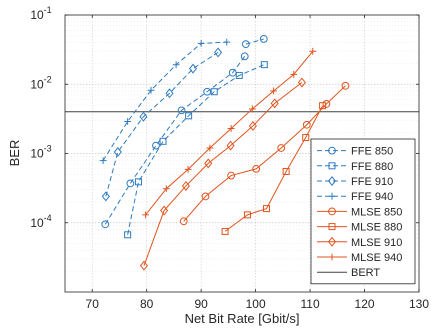 This screenshot has width=431, height=331. Describe the element at coordinates (372, 152) in the screenshot. I see `legend-label: FFE 850` at that location.